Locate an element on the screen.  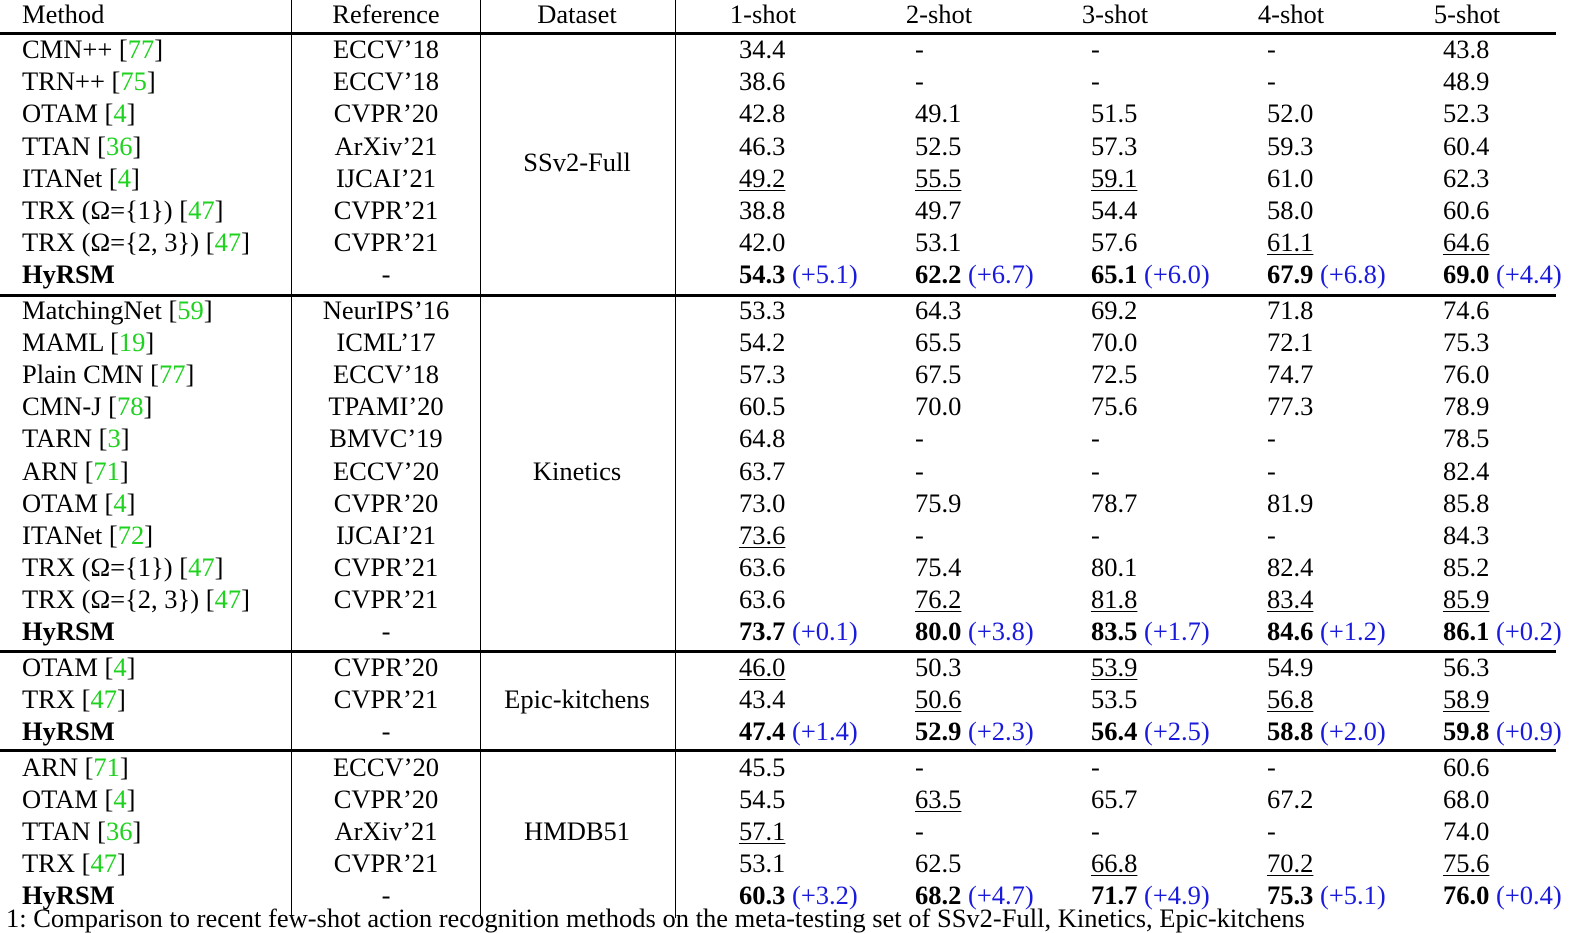
method-name: MAML is located at coordinates (63, 342).